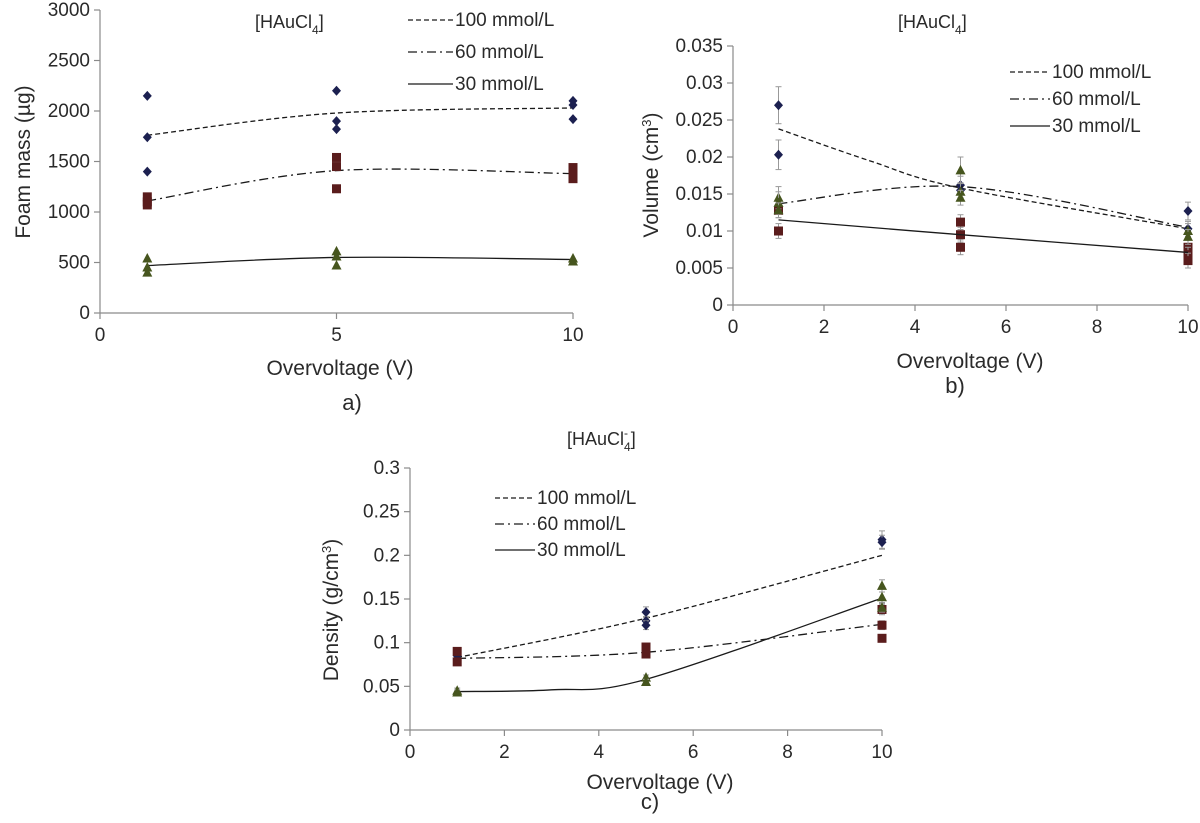 The image size is (1200, 823). Describe the element at coordinates (326, 549) in the screenshot. I see `y-axis-label-superscript: 3` at that location.